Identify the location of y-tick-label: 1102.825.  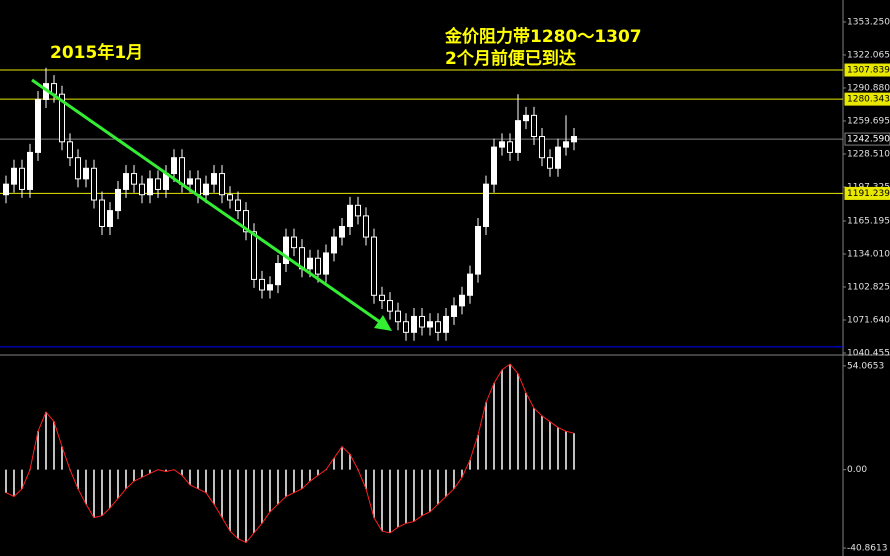
(868, 287).